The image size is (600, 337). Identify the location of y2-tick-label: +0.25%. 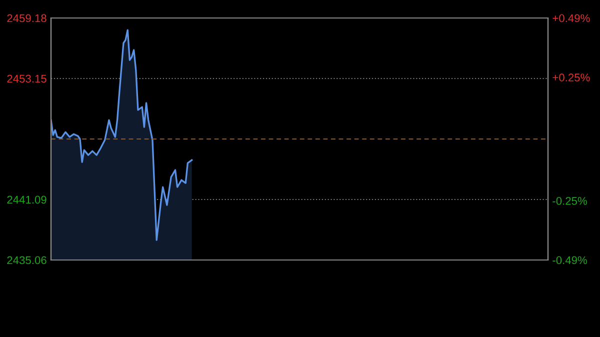
(571, 78).